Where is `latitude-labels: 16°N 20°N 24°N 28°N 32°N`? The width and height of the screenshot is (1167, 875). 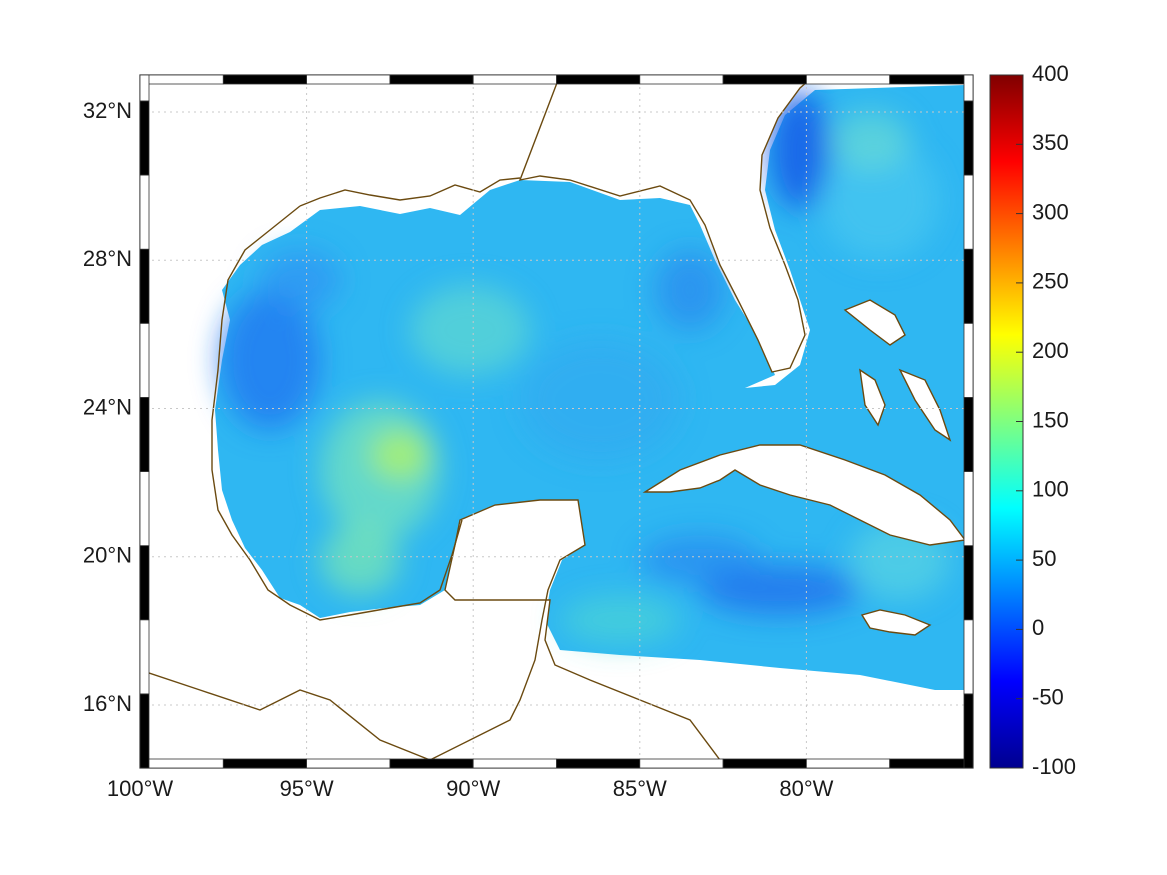
latitude-labels: 16°N 20°N 24°N 28°N 32°N is located at coordinates (107, 407).